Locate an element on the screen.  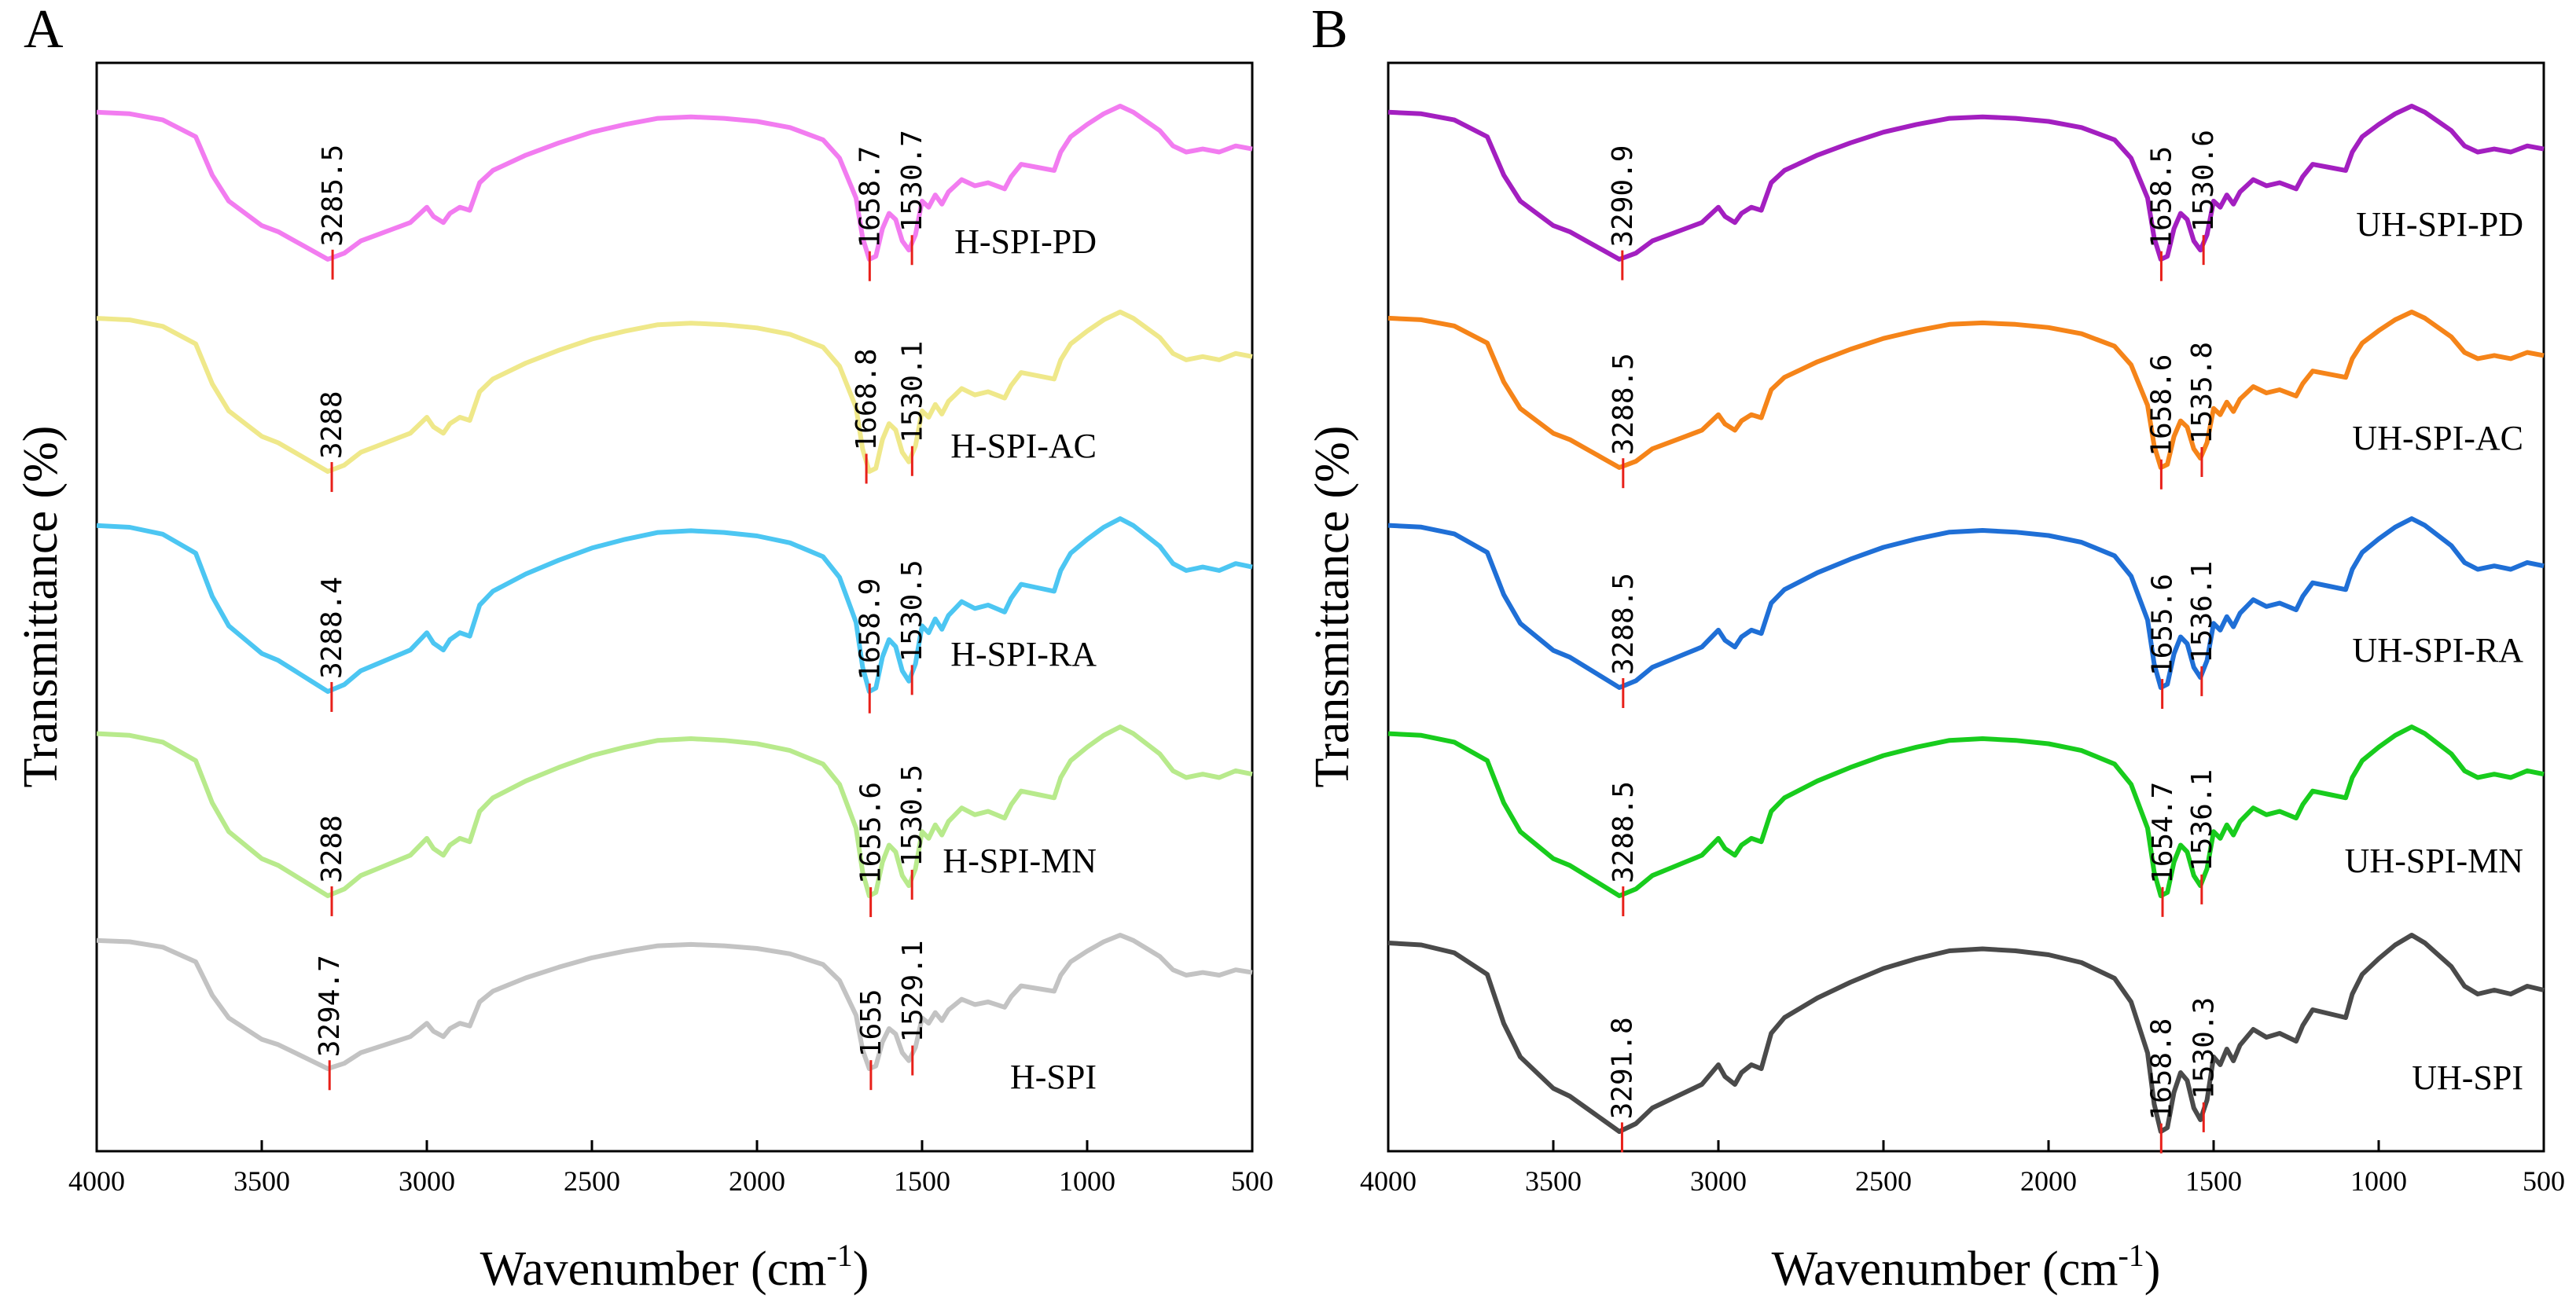
panel-letter-a: A is located at coordinates (44, 30).